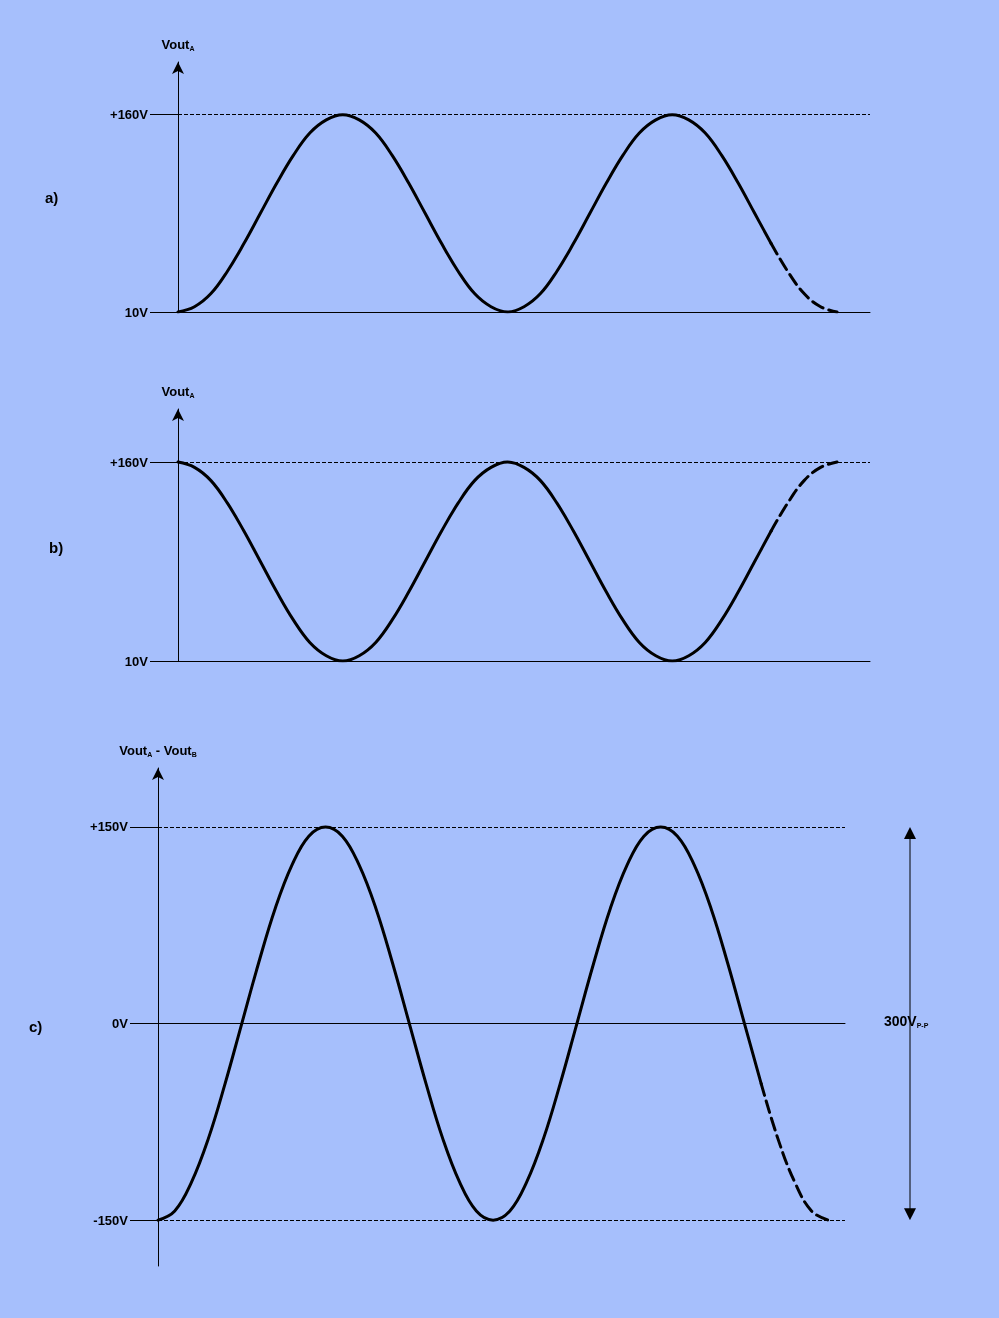 The image size is (999, 1318). Describe the element at coordinates (120, 1024) in the screenshot. I see `y-tick-label: 0V` at that location.